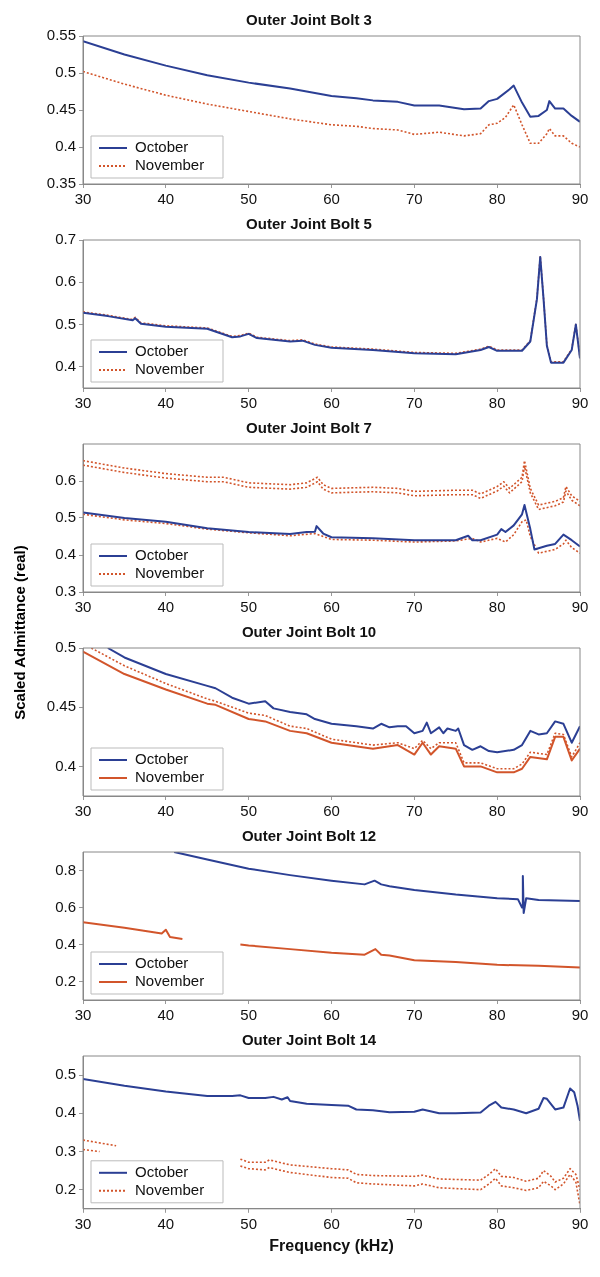  I want to click on chart-title: Outer Joint Bolt 5, so click(309, 224).